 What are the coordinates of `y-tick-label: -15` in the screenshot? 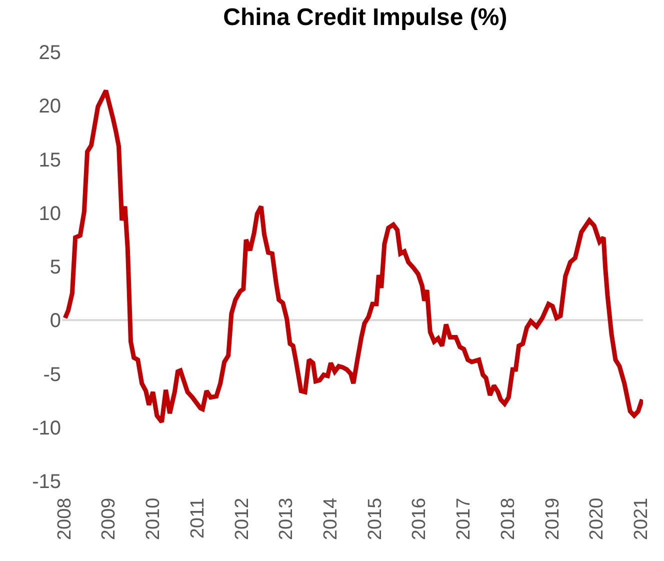 It's located at (46, 482).